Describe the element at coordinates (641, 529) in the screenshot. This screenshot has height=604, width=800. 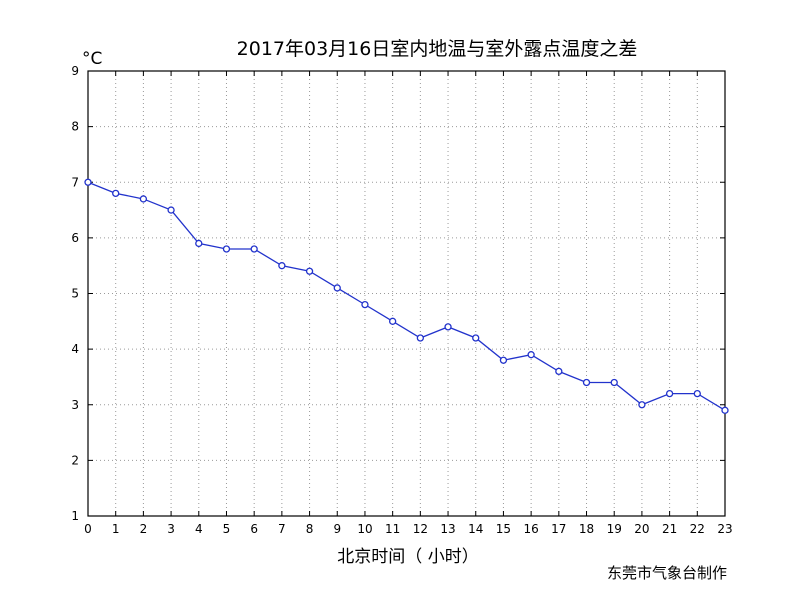
I see `x-tick-label: 20` at that location.